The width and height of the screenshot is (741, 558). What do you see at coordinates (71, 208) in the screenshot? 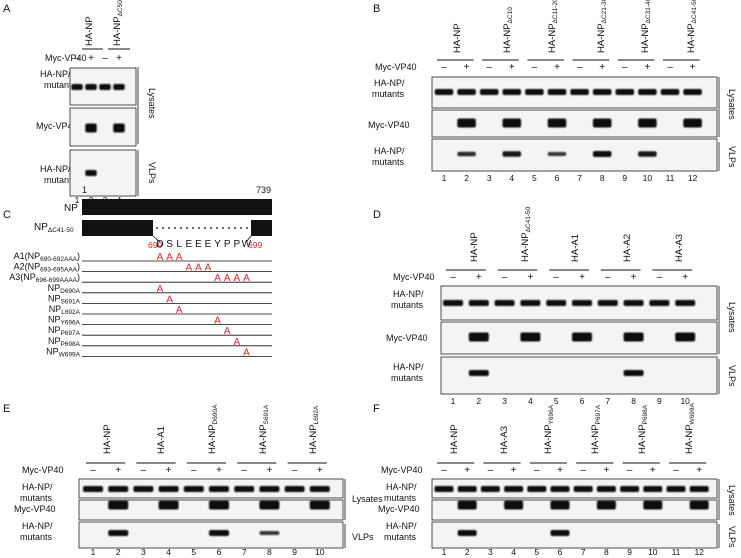
I see `np-label: NP` at bounding box center [71, 208].